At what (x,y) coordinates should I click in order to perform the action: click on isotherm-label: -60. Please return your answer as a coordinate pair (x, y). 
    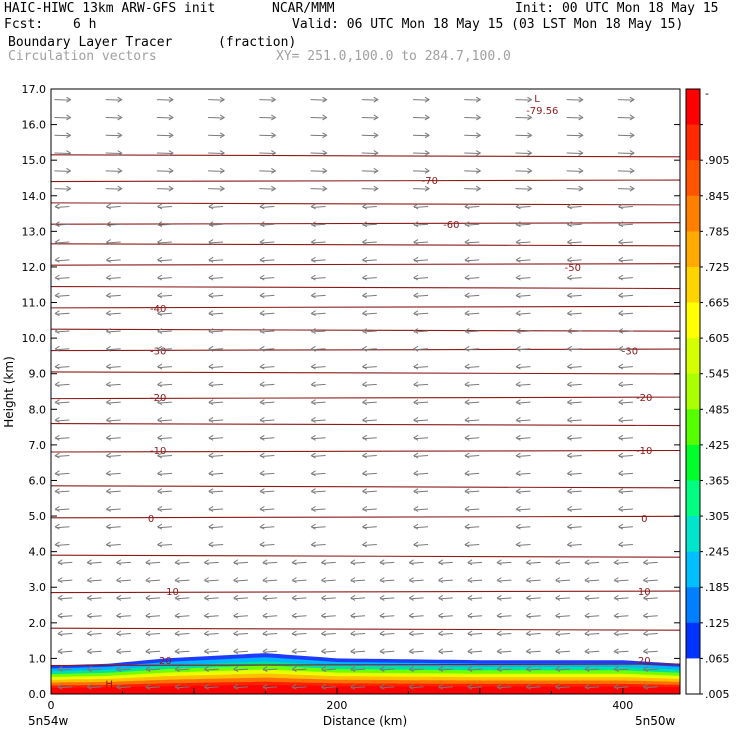
    Looking at the image, I should click on (451, 225).